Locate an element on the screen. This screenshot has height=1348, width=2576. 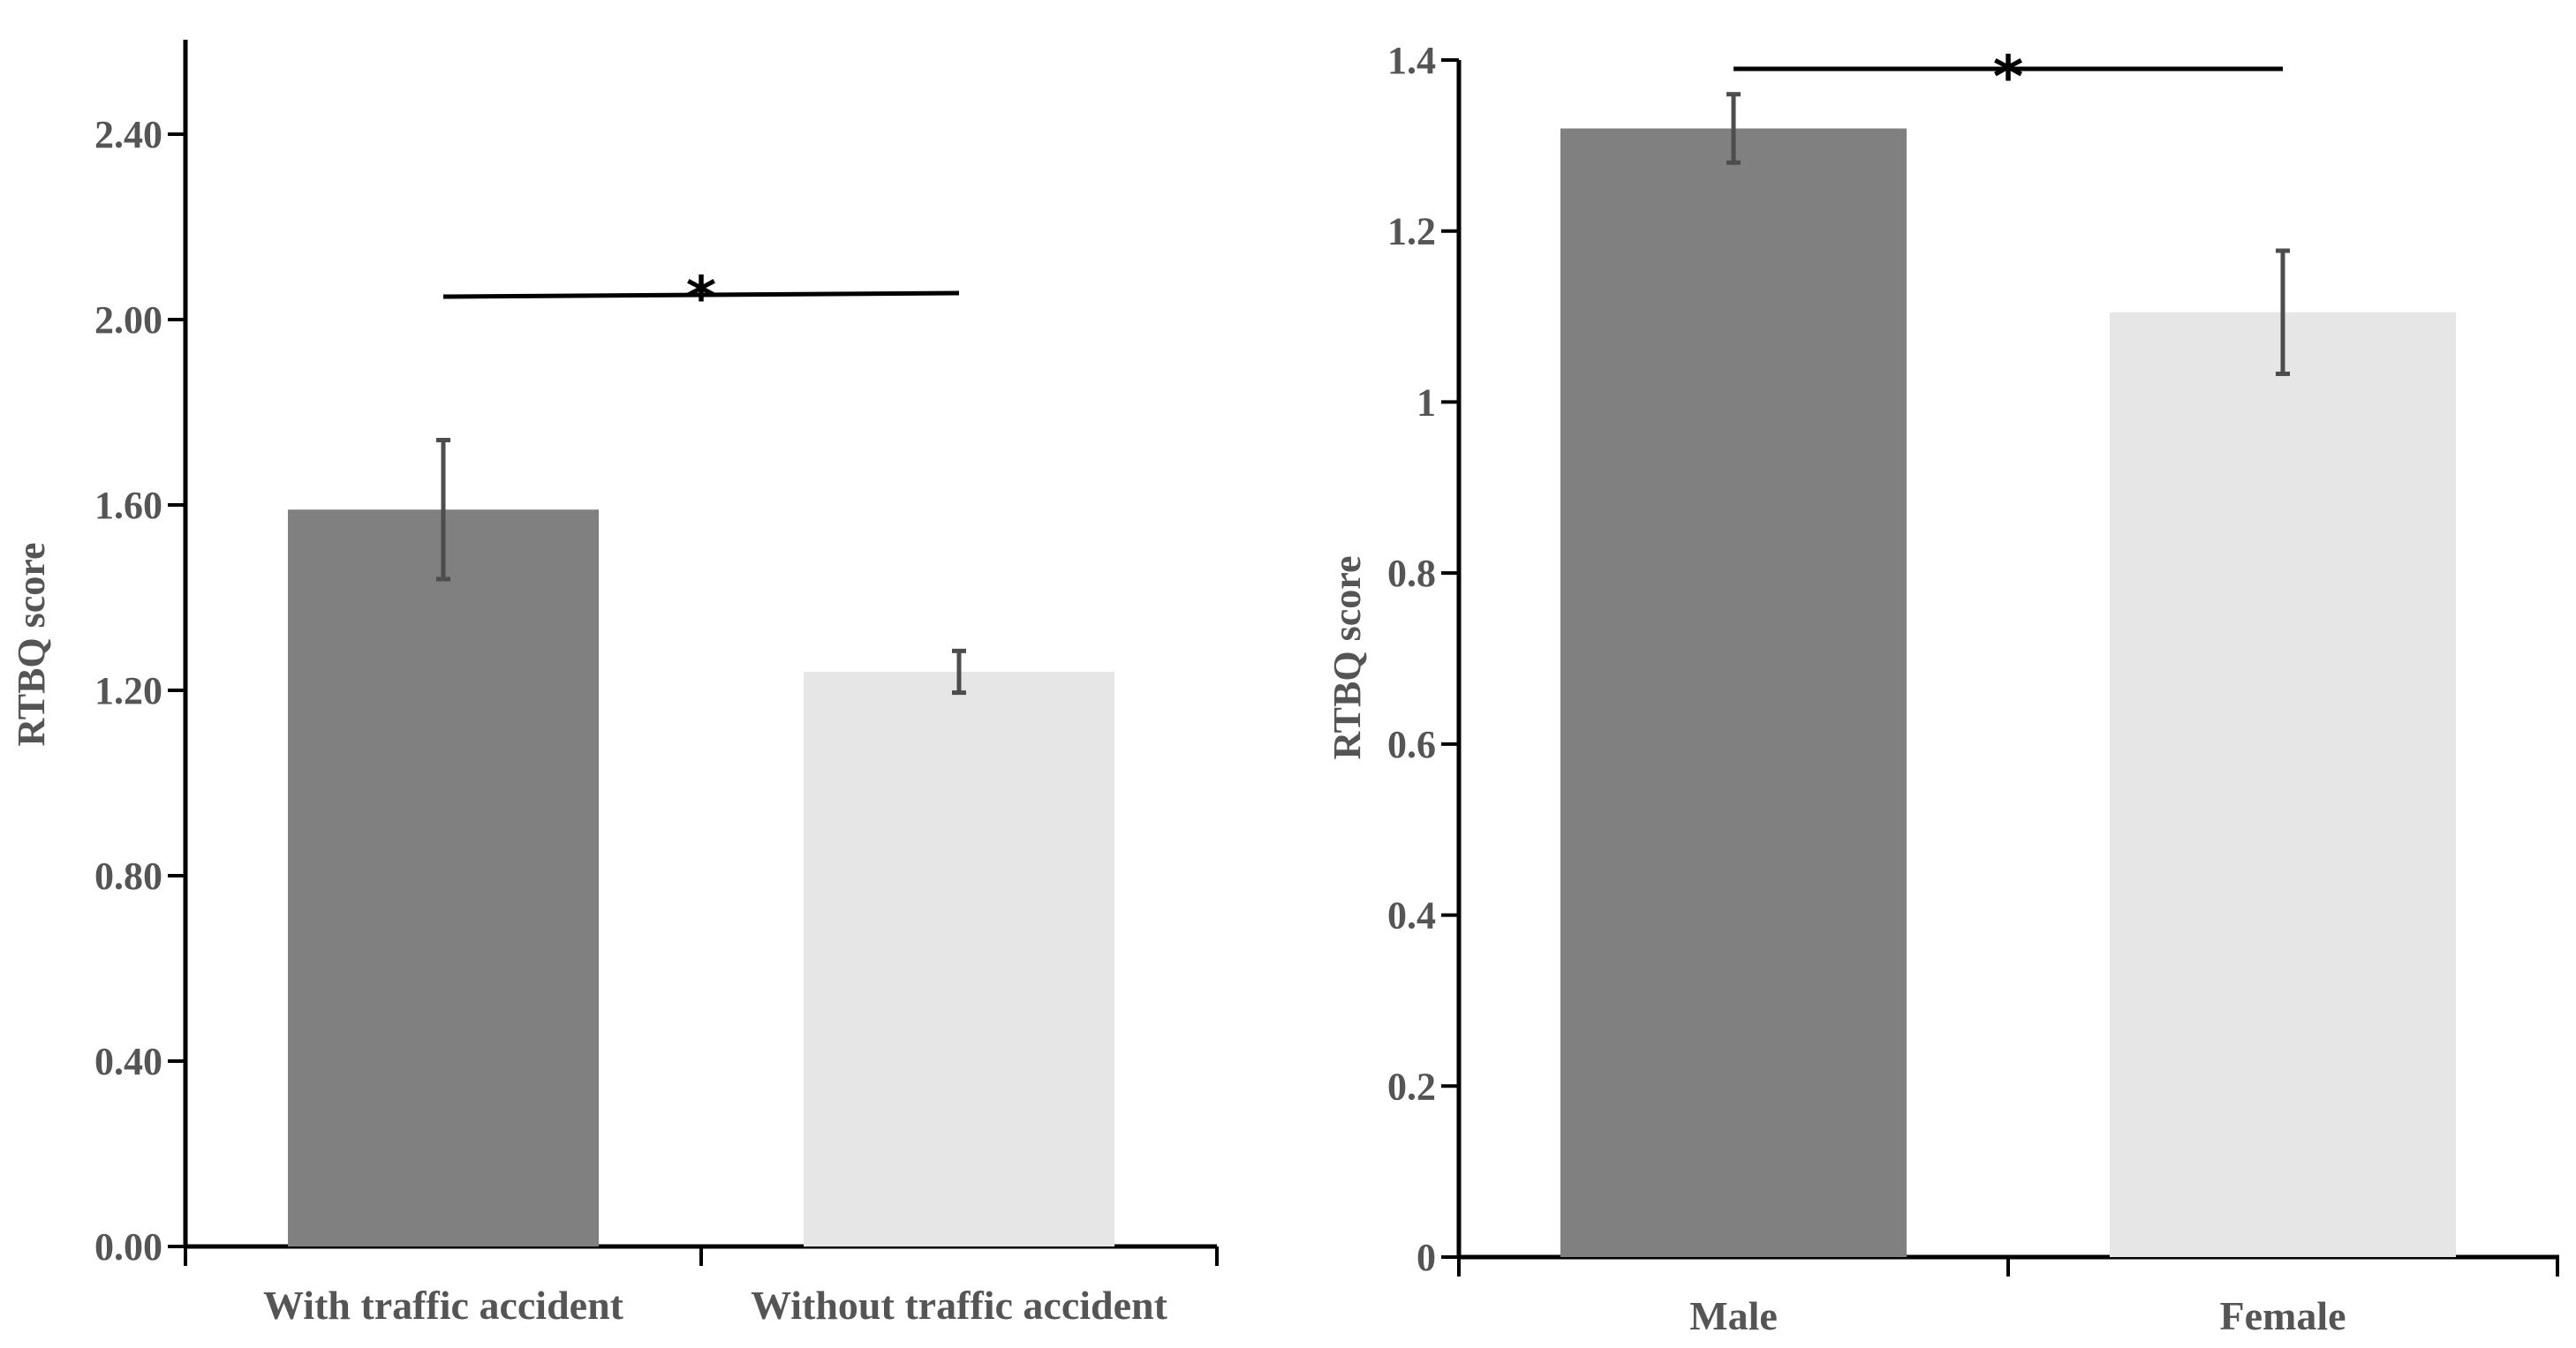
y-tick-label: 1.2 is located at coordinates (1411, 231).